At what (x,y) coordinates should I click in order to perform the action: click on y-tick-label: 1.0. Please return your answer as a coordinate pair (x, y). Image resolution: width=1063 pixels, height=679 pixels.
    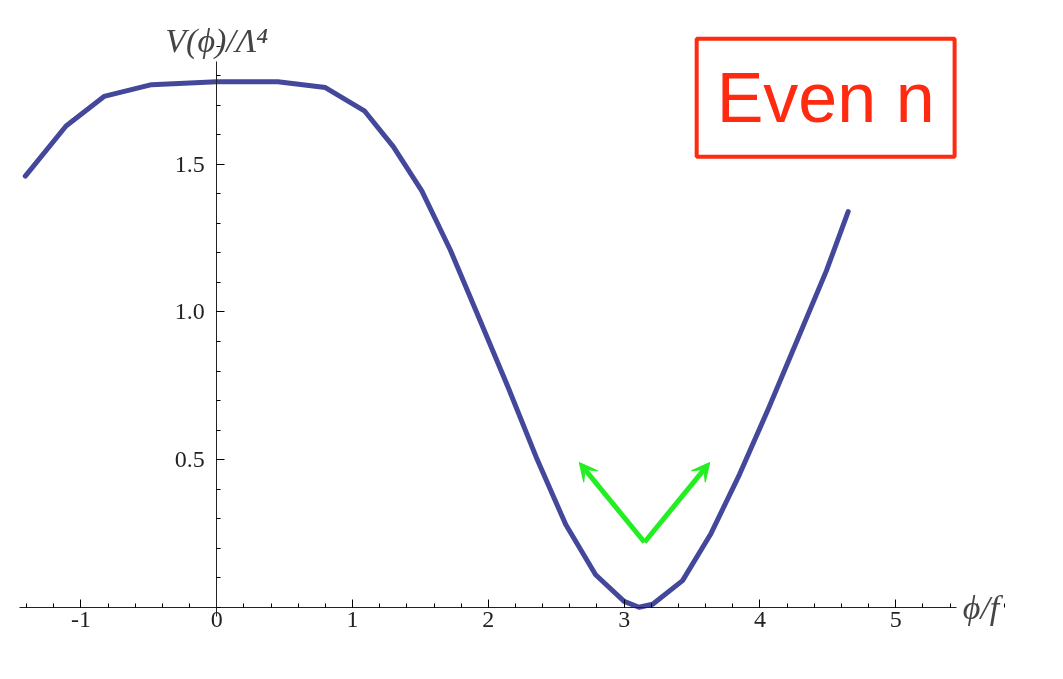
    Looking at the image, I should click on (189, 311).